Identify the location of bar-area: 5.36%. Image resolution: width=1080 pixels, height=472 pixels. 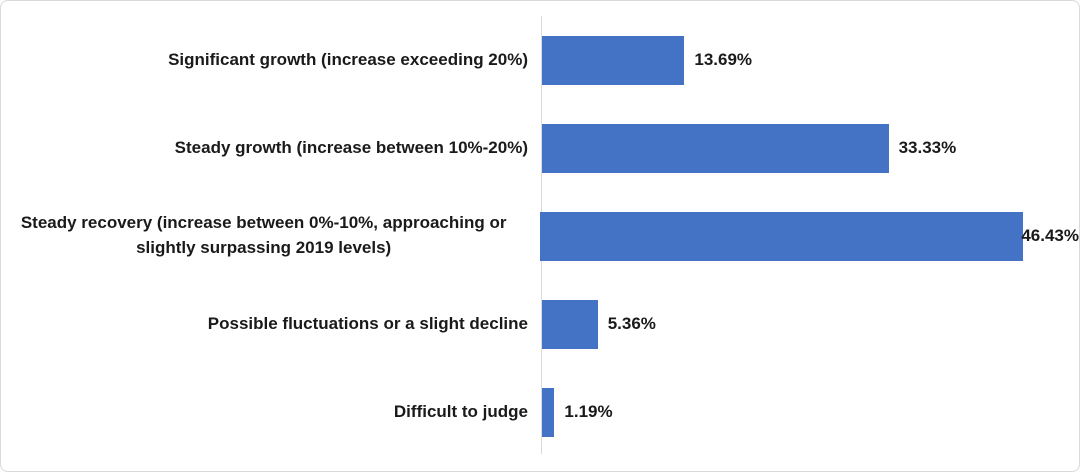
(810, 324).